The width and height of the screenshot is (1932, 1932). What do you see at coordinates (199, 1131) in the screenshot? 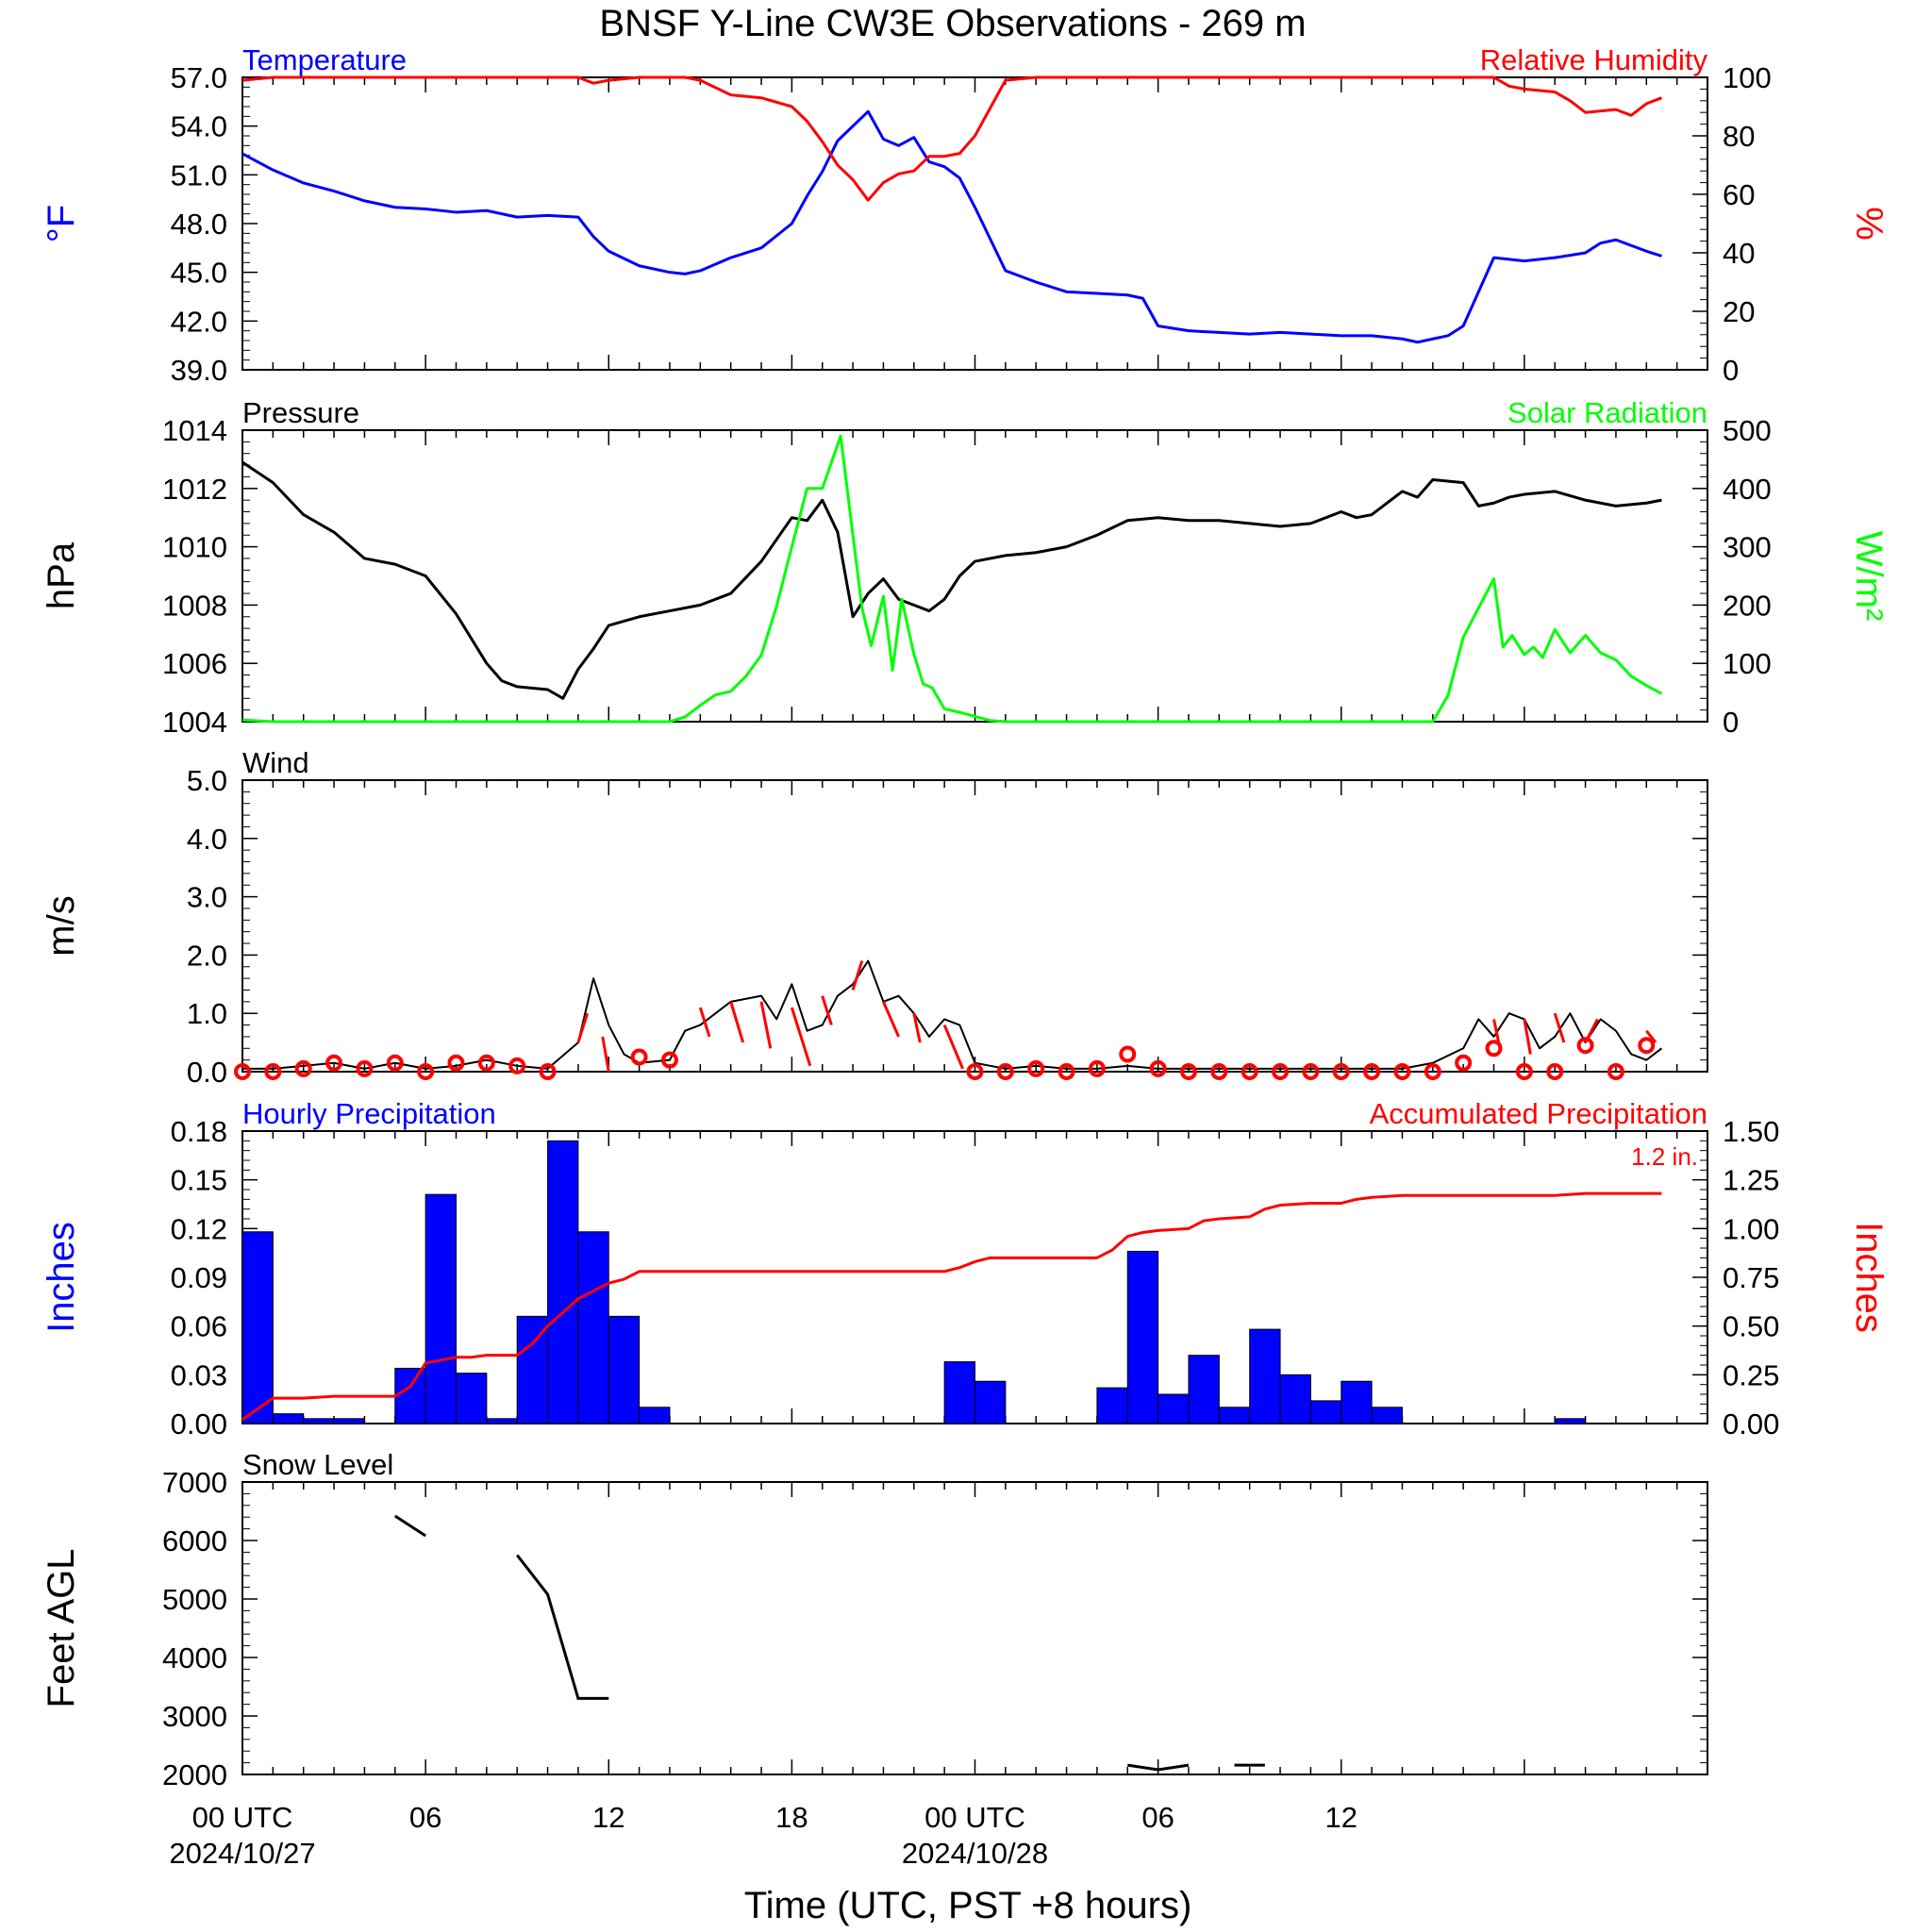
I see `y-tick-label-left: 0.18` at bounding box center [199, 1131].